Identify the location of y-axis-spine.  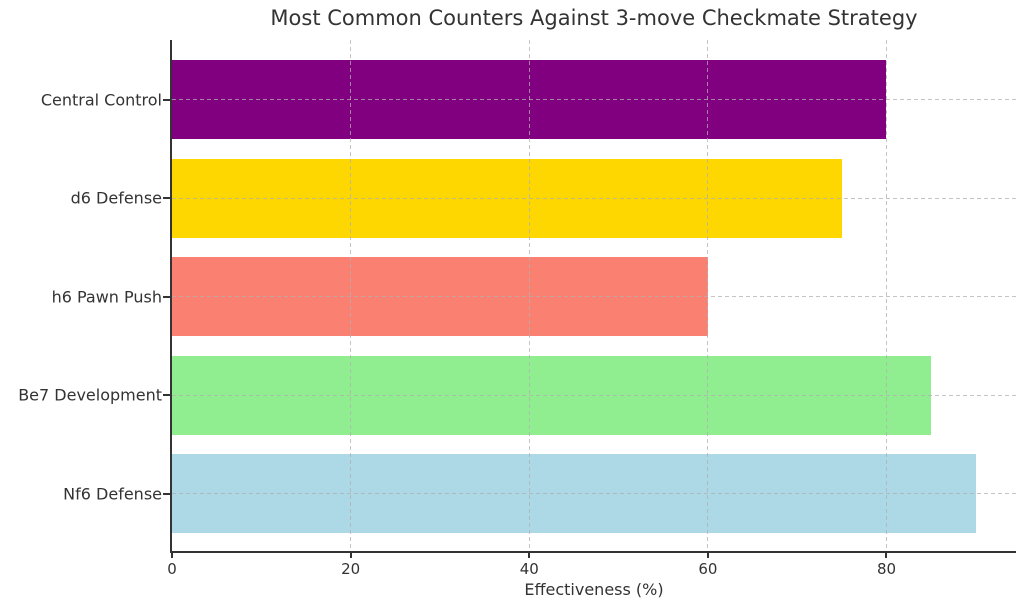
(171, 296).